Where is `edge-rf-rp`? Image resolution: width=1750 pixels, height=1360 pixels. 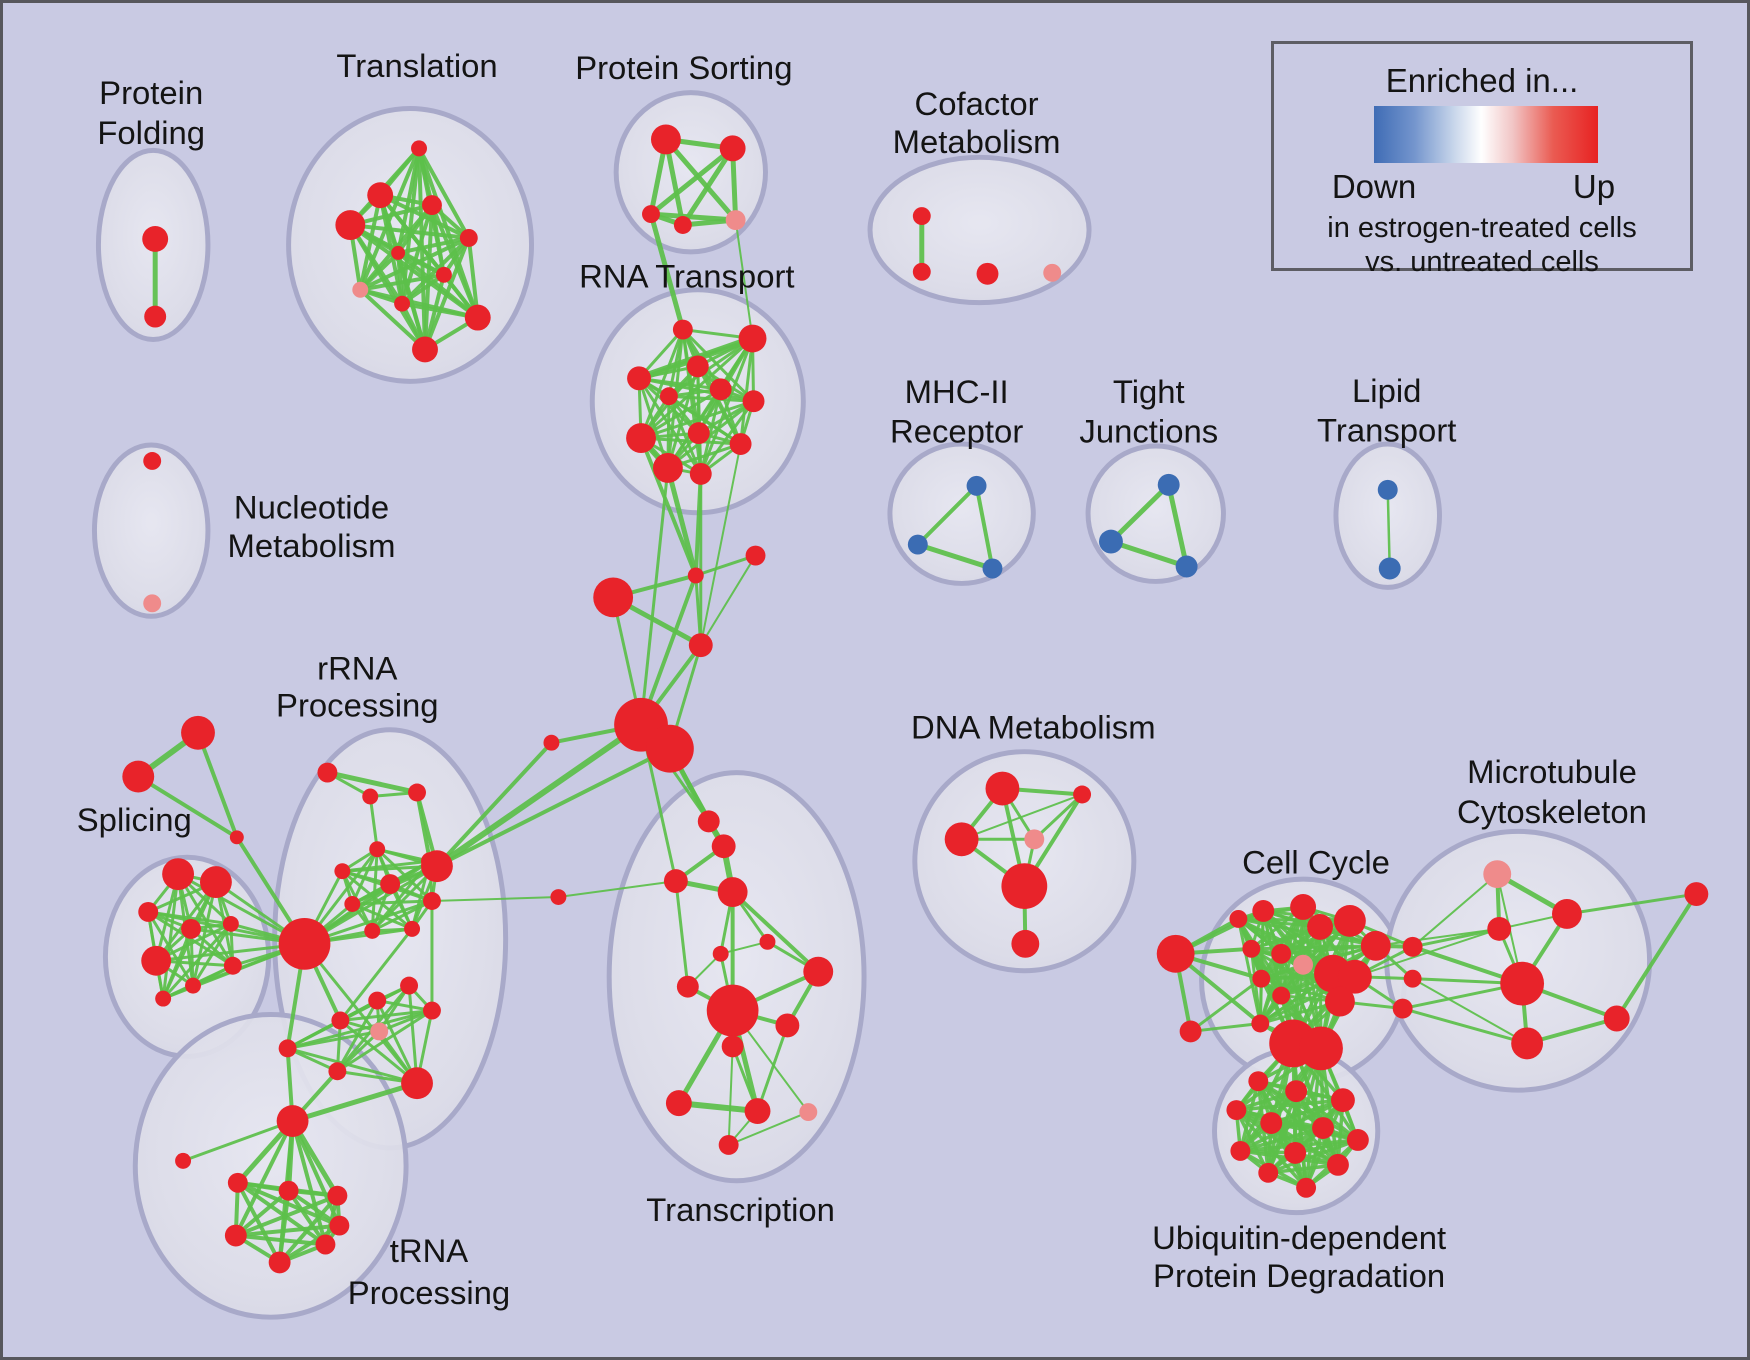 edge-rf-rp is located at coordinates (358, 1051).